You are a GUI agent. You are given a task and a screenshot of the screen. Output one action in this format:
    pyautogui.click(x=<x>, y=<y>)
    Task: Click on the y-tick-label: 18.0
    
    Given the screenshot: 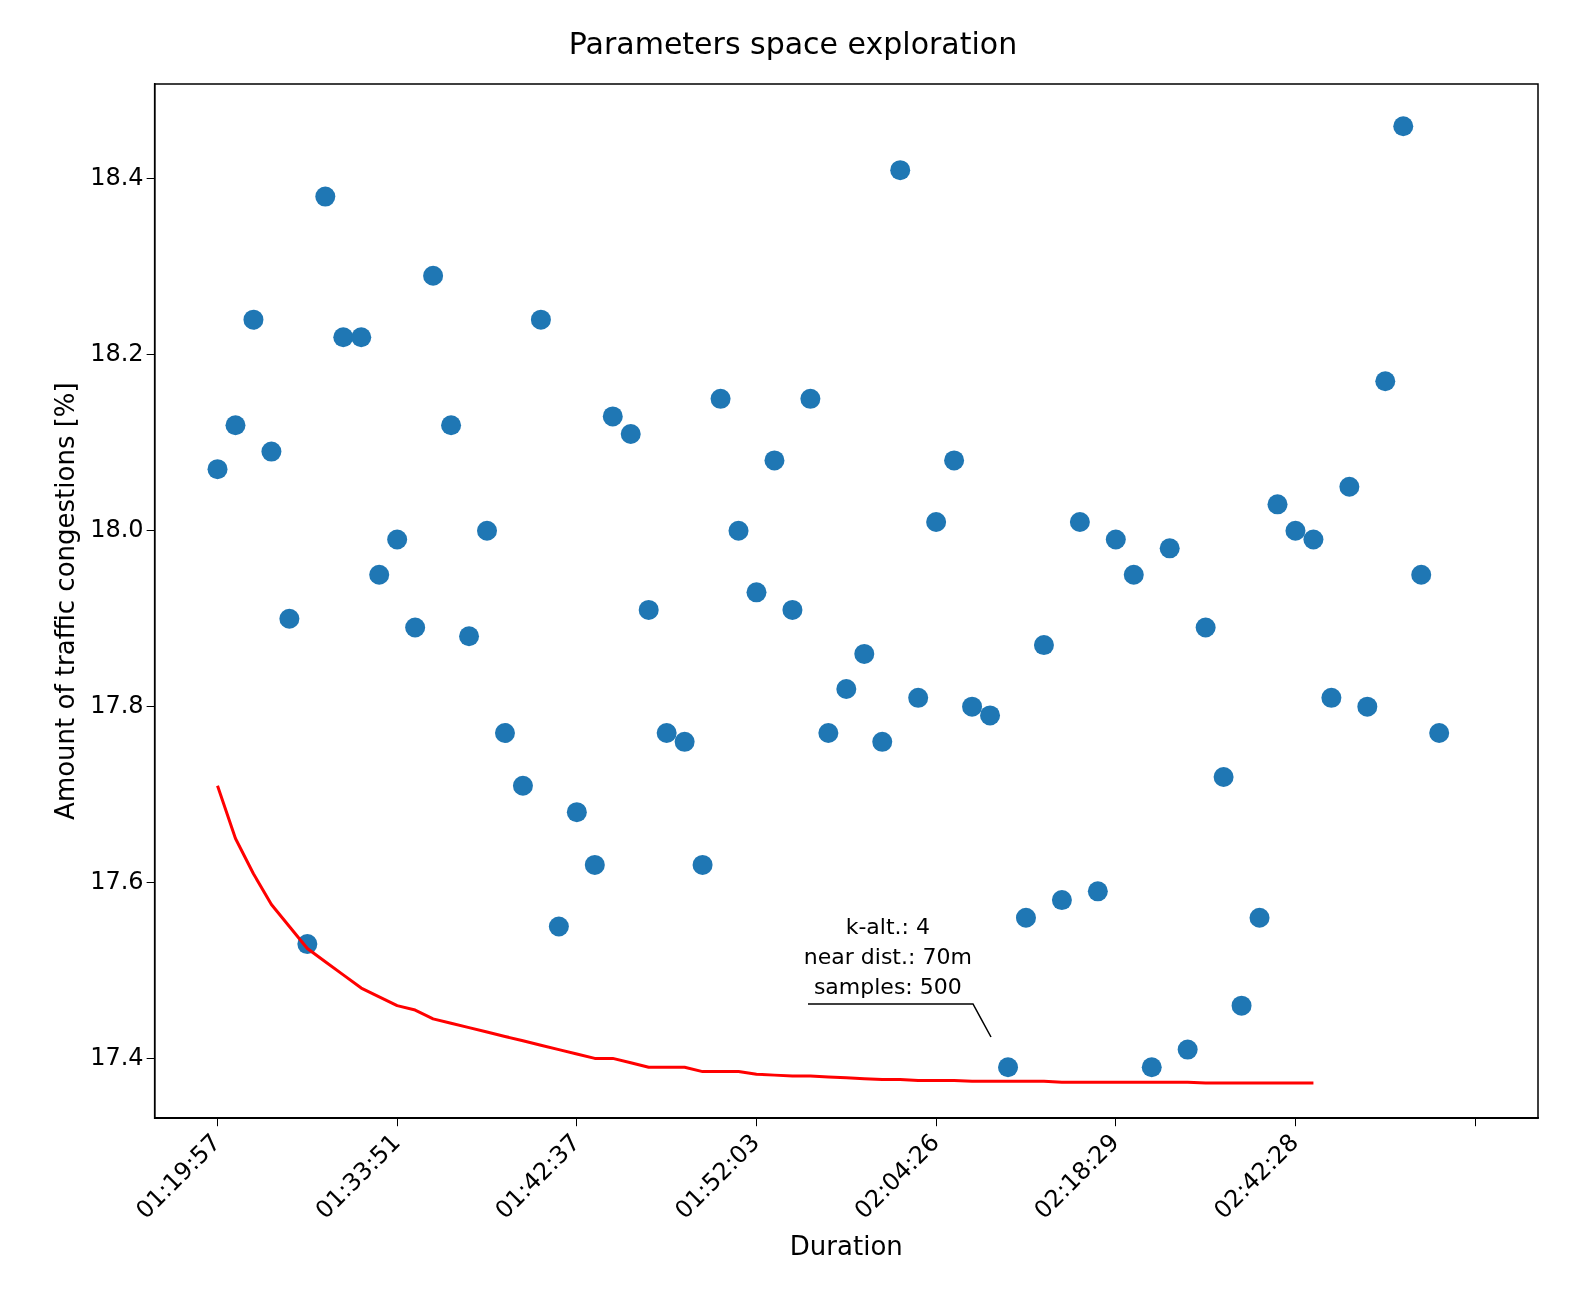 What is the action you would take?
    pyautogui.click(x=117, y=528)
    